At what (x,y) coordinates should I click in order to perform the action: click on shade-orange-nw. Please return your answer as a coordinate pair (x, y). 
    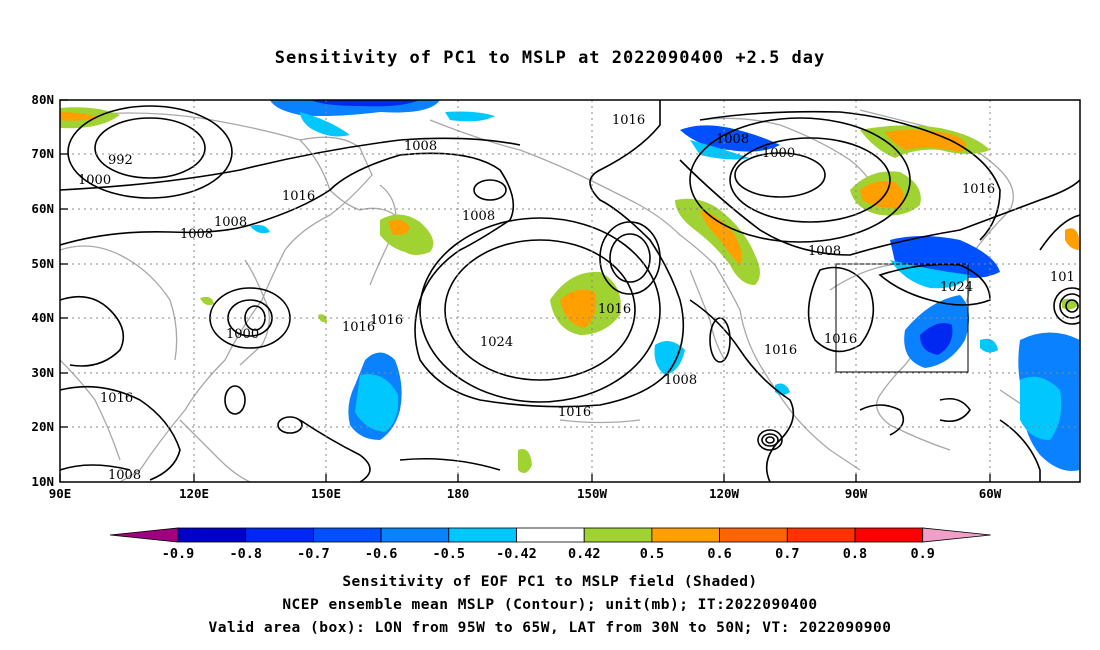
    Looking at the image, I should click on (80, 116).